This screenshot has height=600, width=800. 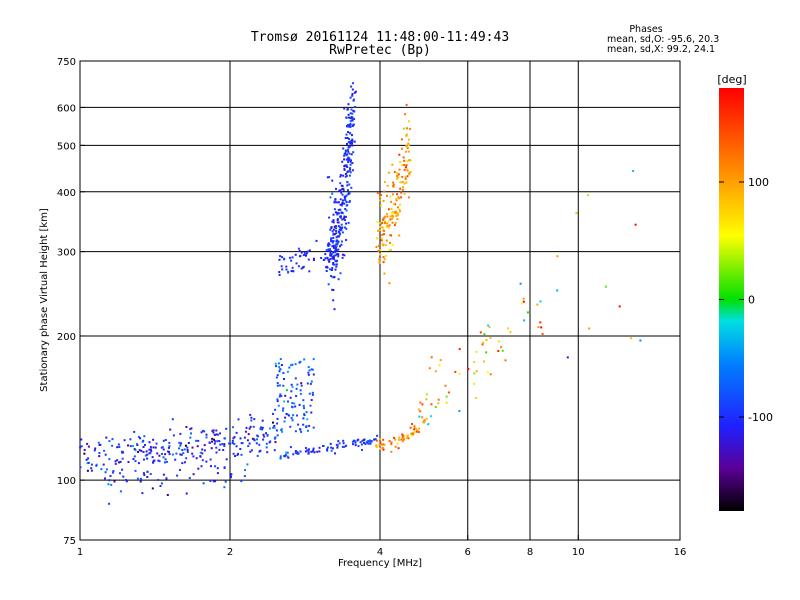 I want to click on colorbar: [deg] 100 0 -100, so click(x=745, y=292).